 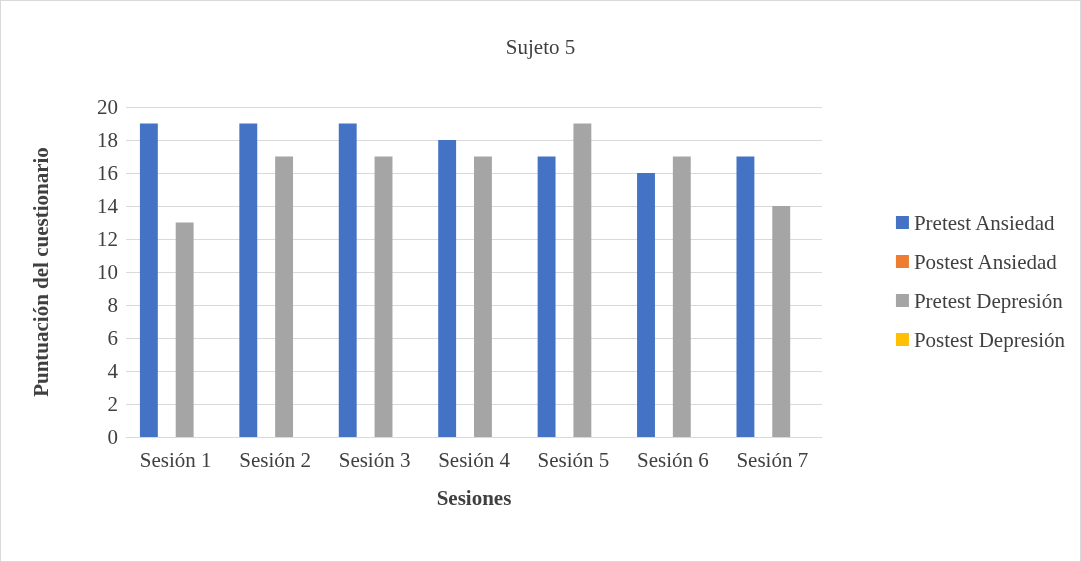 What do you see at coordinates (989, 339) in the screenshot?
I see `legend-label: Postest Depresión` at bounding box center [989, 339].